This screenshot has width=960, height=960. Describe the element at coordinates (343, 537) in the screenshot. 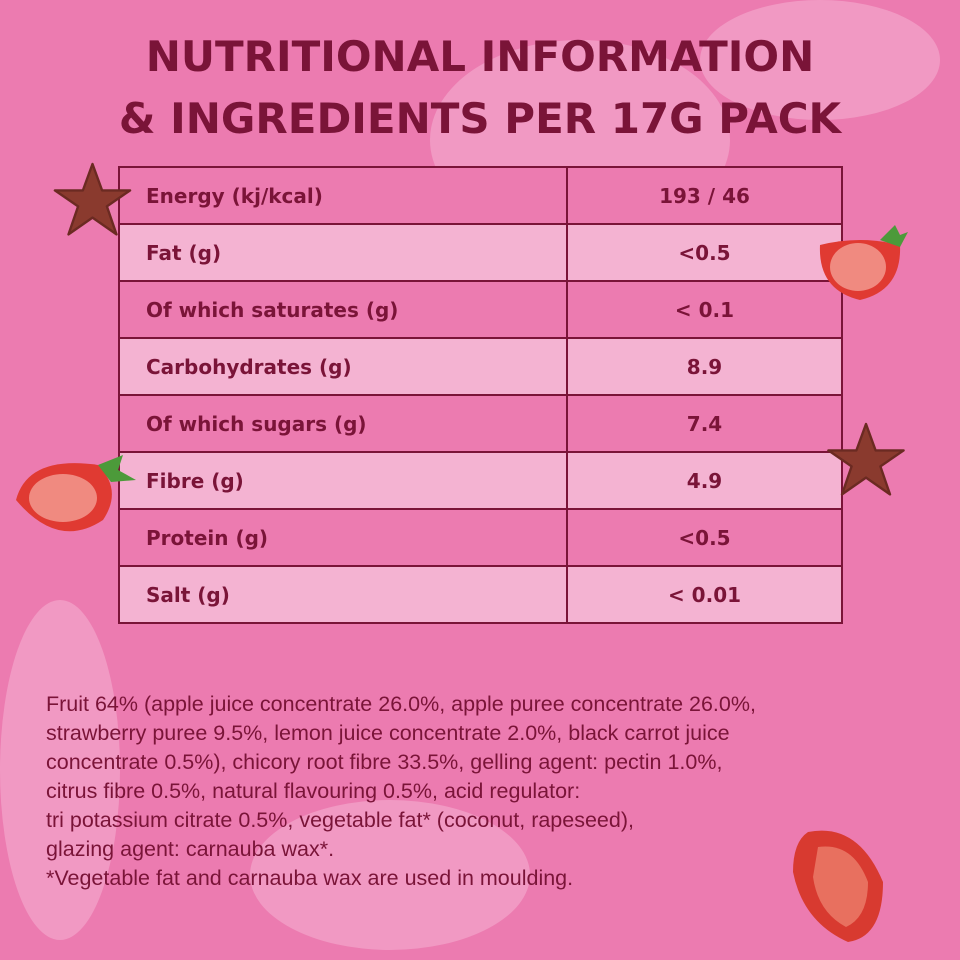

I see `nutrient-label: Protein (g)` at that location.